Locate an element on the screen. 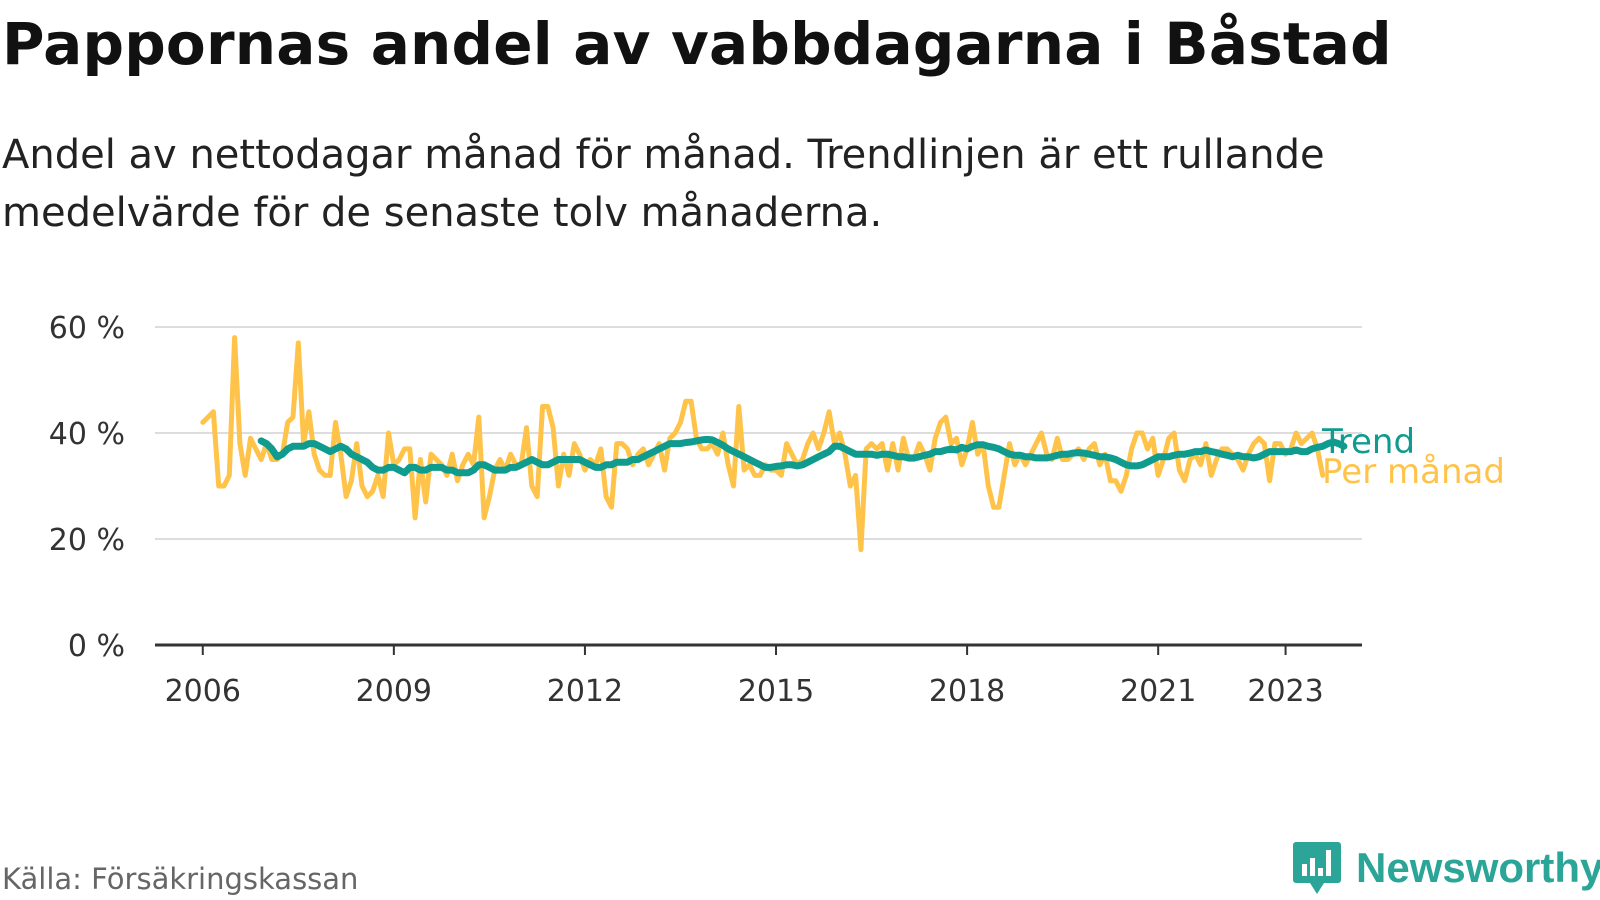  y-tick-label: 40 % is located at coordinates (87, 434).